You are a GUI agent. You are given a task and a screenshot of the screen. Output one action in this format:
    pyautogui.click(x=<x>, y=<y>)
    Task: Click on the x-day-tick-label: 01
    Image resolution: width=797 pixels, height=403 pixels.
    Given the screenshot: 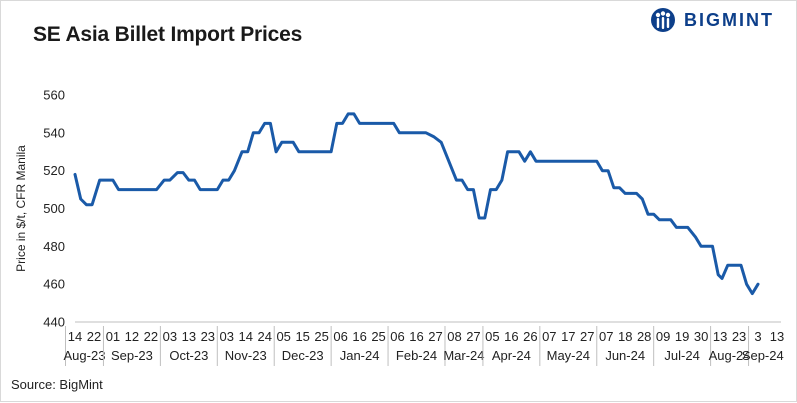 What is the action you would take?
    pyautogui.click(x=113, y=336)
    